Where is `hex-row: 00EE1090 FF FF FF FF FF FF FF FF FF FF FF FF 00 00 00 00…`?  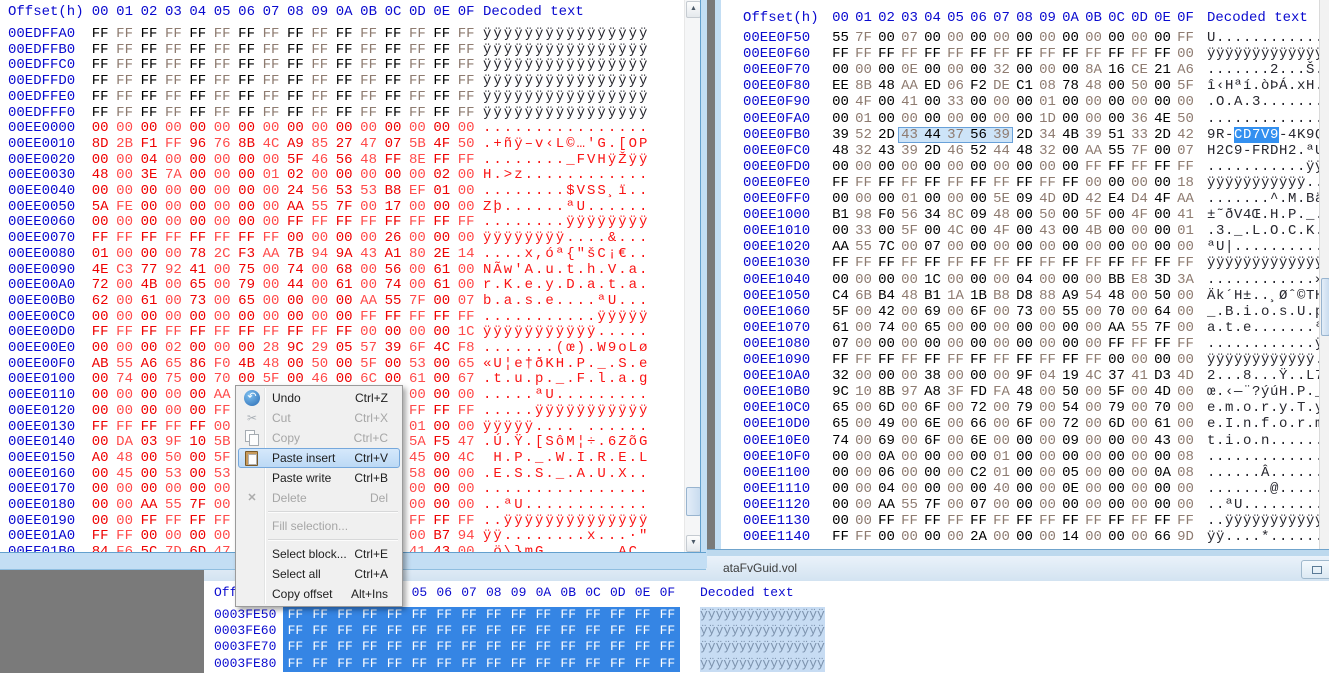
hex-row: 00EE1090 FF FF FF FF FF FF FF FF FF FF FF FF 00 00 00 00… is located at coordinates (1025, 360).